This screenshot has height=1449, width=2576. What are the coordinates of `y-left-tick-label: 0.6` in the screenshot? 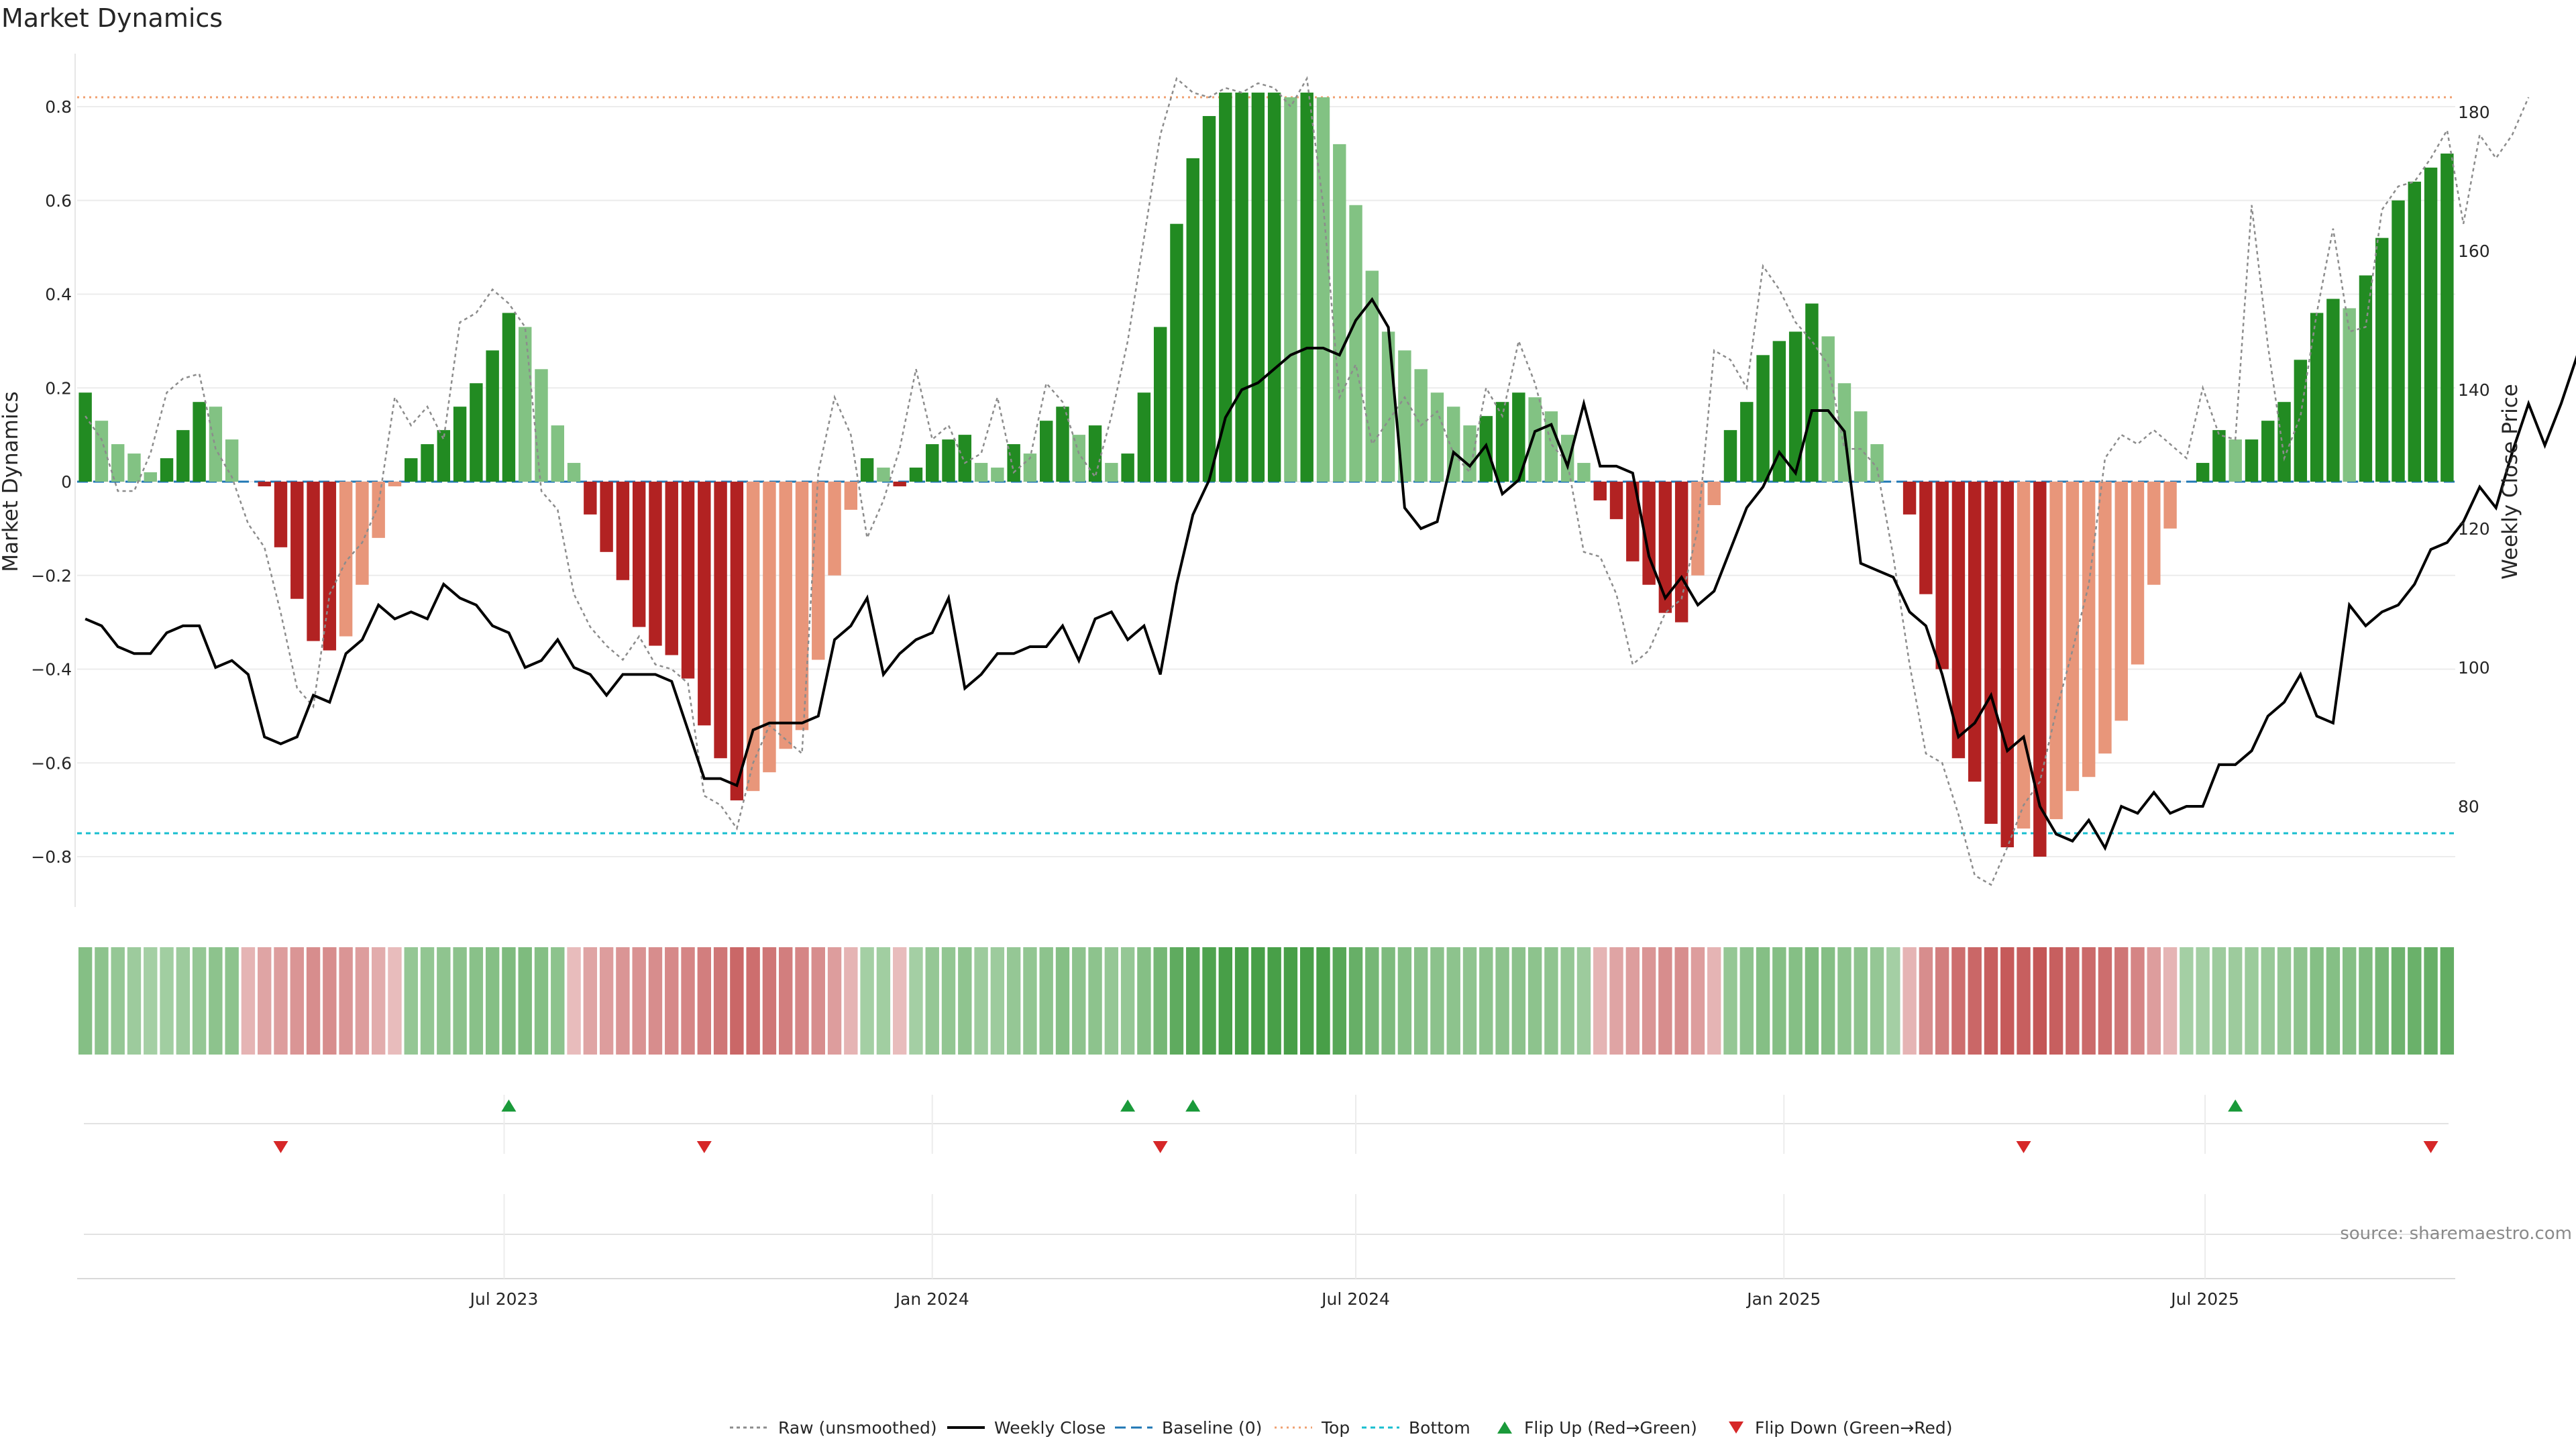 It's located at (58, 201).